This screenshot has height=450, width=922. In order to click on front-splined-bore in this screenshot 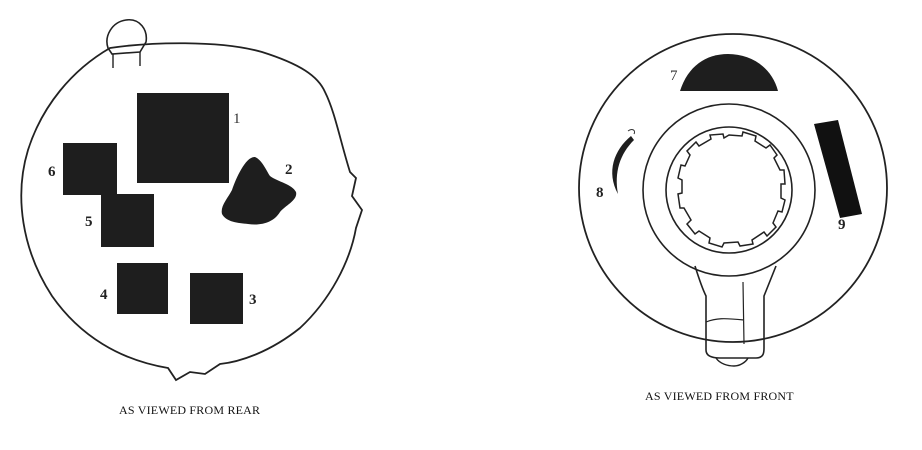, I will do `click(731, 189)`.